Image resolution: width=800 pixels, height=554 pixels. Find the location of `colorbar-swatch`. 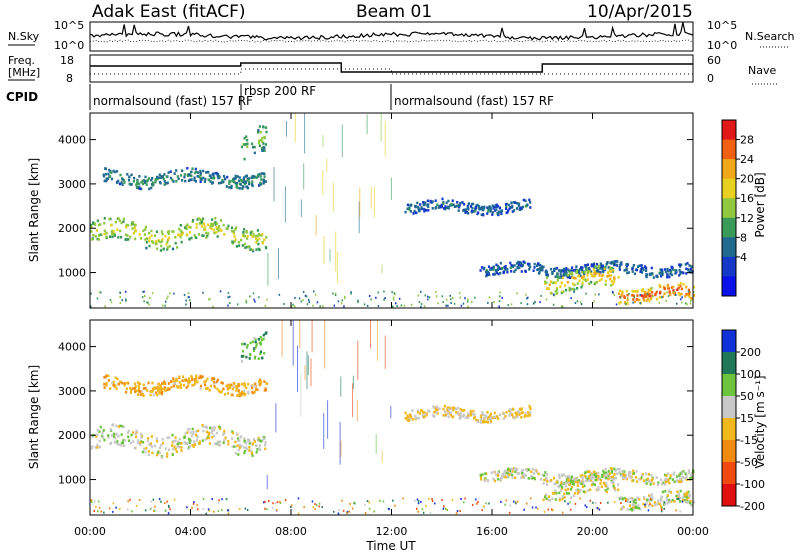

colorbar-swatch is located at coordinates (729, 169).